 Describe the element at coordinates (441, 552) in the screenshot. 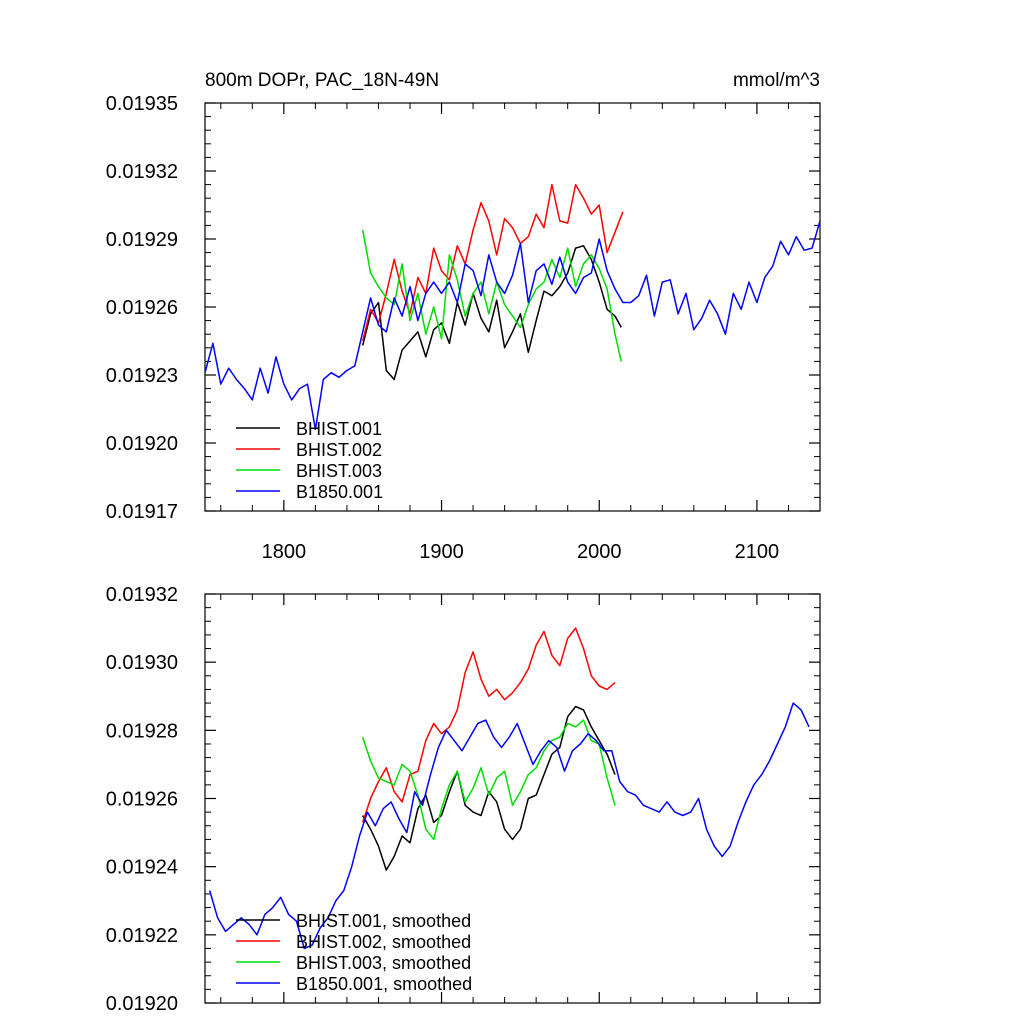

I see `x-tick-label: 1900` at that location.